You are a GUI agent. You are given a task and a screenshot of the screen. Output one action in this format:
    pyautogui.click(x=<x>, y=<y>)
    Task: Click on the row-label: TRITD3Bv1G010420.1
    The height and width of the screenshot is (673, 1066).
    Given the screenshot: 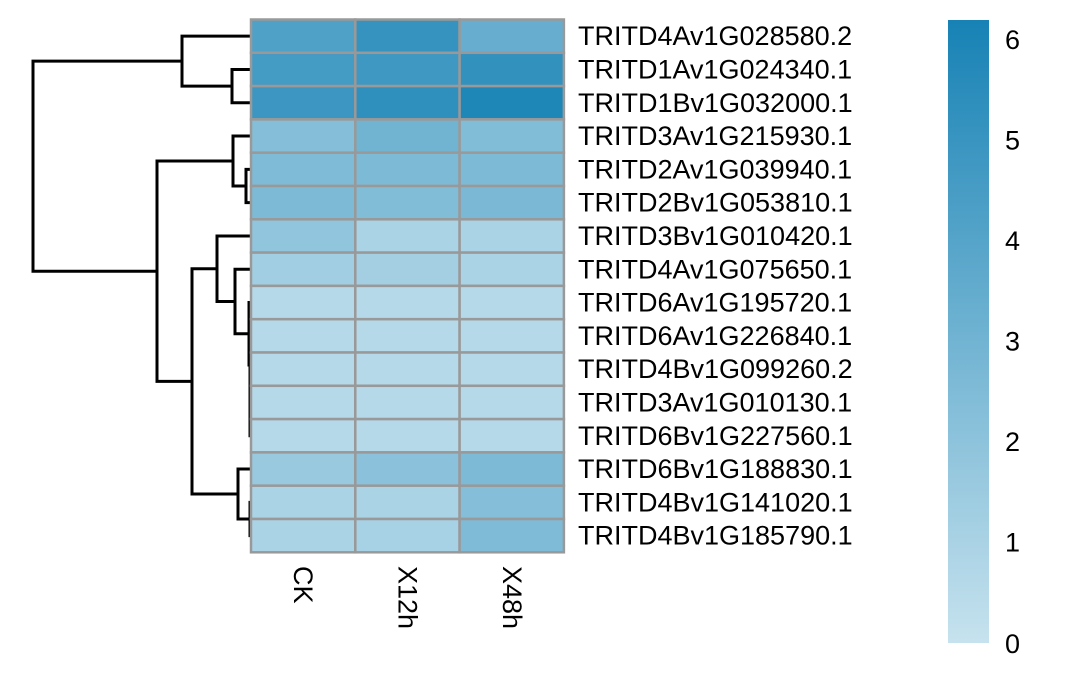 What is the action you would take?
    pyautogui.click(x=715, y=236)
    